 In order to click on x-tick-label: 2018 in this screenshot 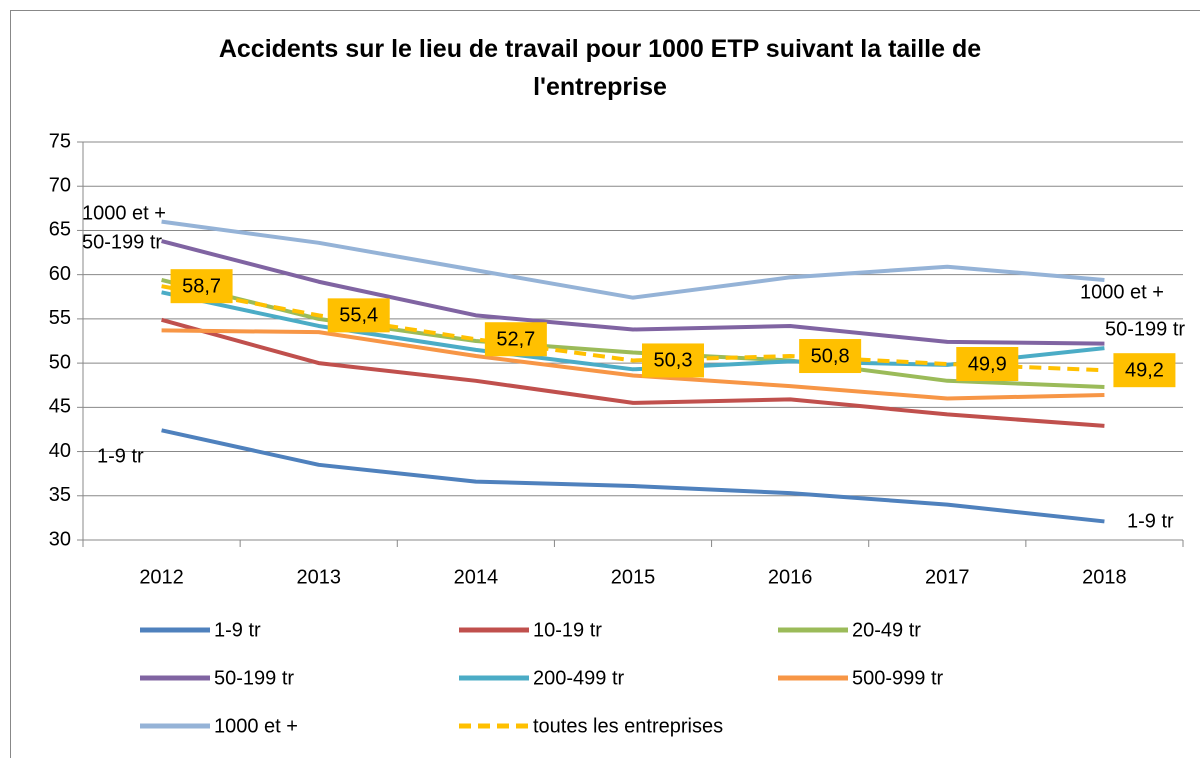, I will do `click(1104, 577)`.